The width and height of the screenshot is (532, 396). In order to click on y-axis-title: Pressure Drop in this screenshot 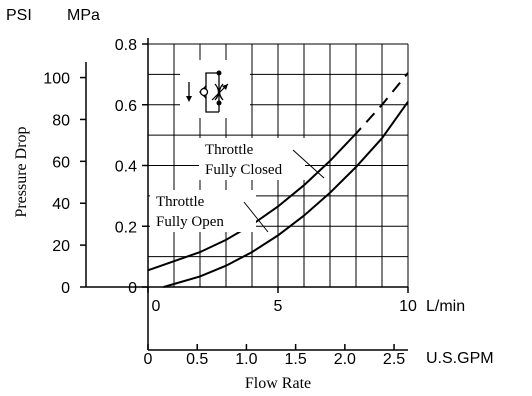, I will do `click(21, 171)`.